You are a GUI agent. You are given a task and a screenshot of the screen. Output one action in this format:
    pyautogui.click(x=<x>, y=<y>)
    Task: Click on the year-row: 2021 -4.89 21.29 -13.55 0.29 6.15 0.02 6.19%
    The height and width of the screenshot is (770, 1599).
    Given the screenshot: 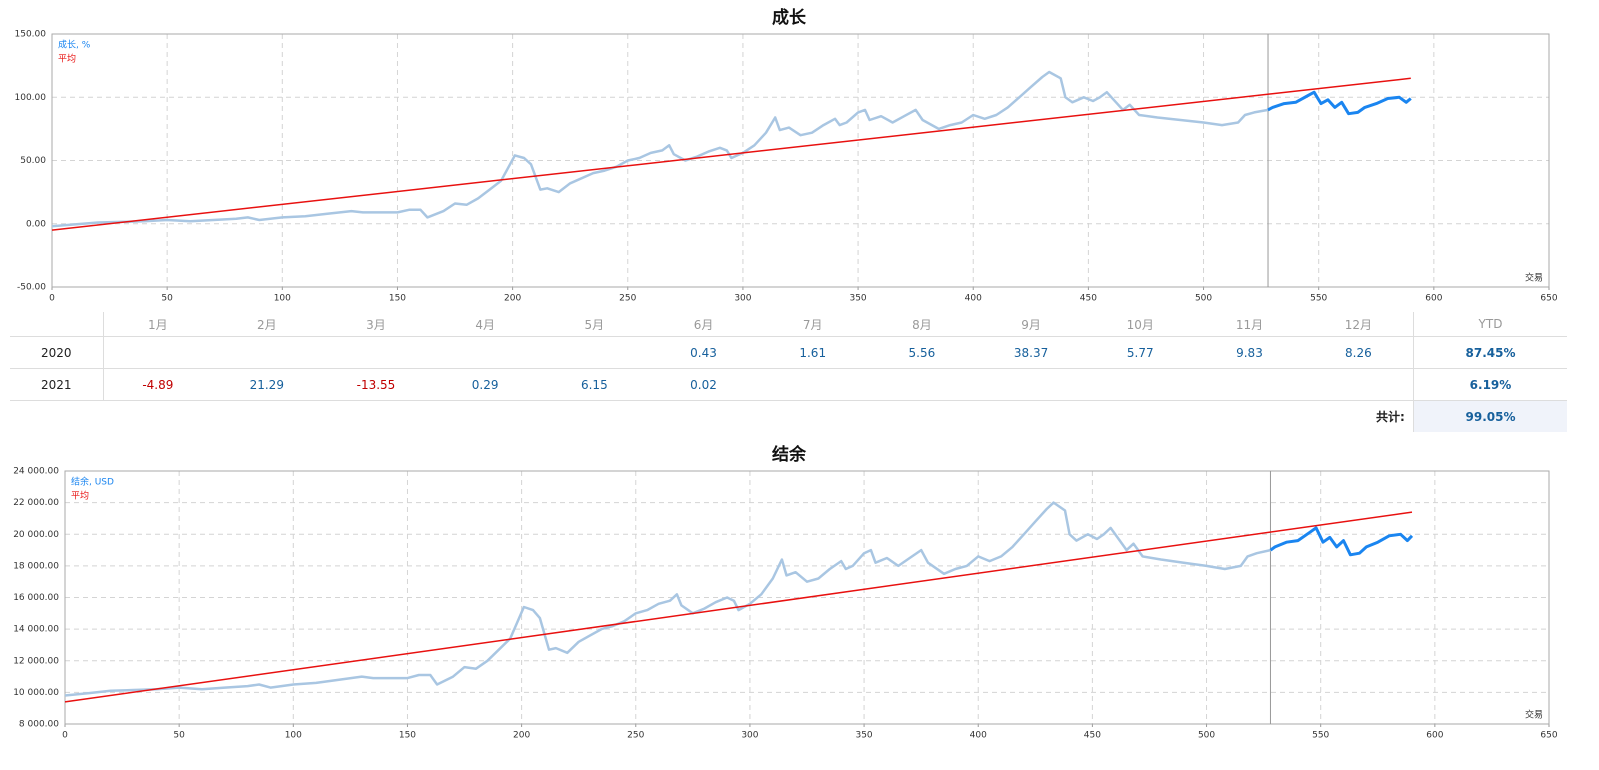 What is the action you would take?
    pyautogui.click(x=789, y=384)
    